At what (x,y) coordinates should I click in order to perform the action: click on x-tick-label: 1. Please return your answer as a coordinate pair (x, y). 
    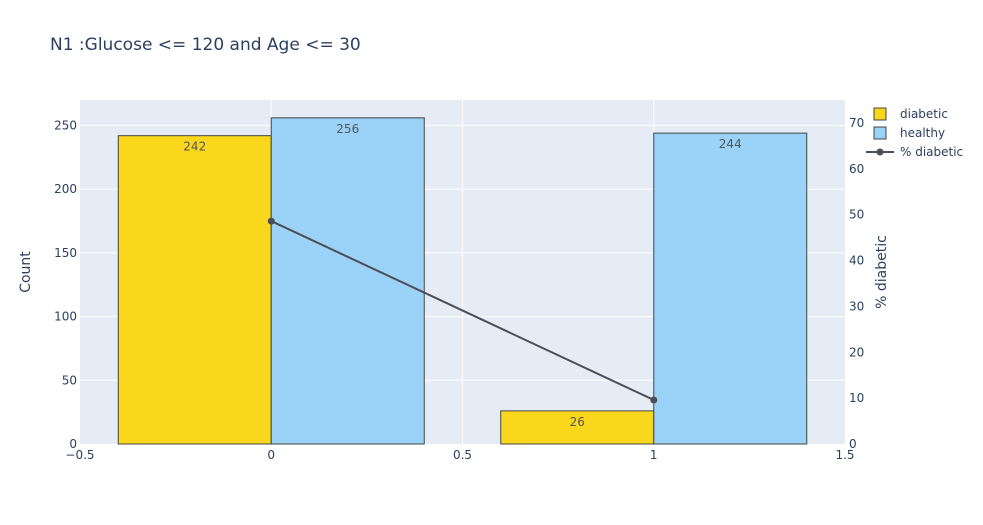
    Looking at the image, I should click on (654, 455).